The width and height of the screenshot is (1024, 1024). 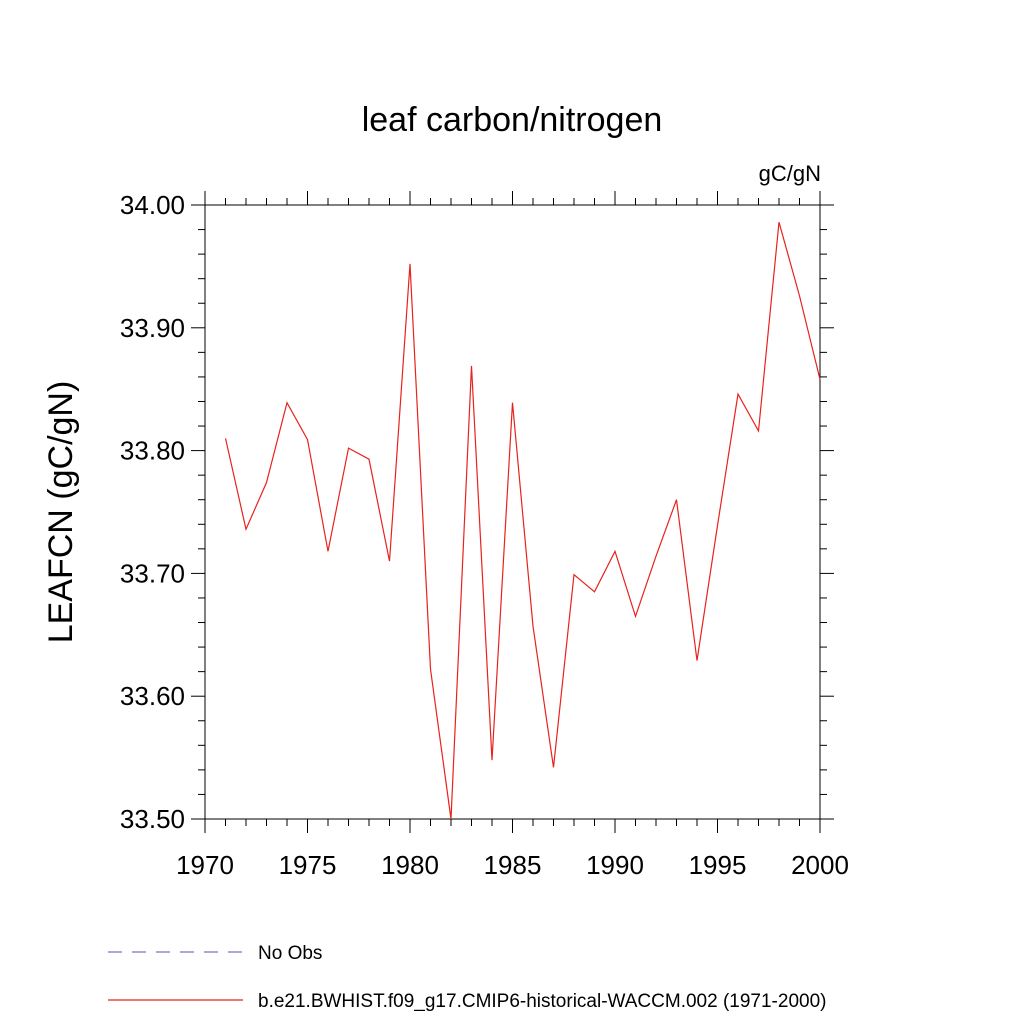 What do you see at coordinates (820, 865) in the screenshot?
I see `x-tick-label: 2000` at bounding box center [820, 865].